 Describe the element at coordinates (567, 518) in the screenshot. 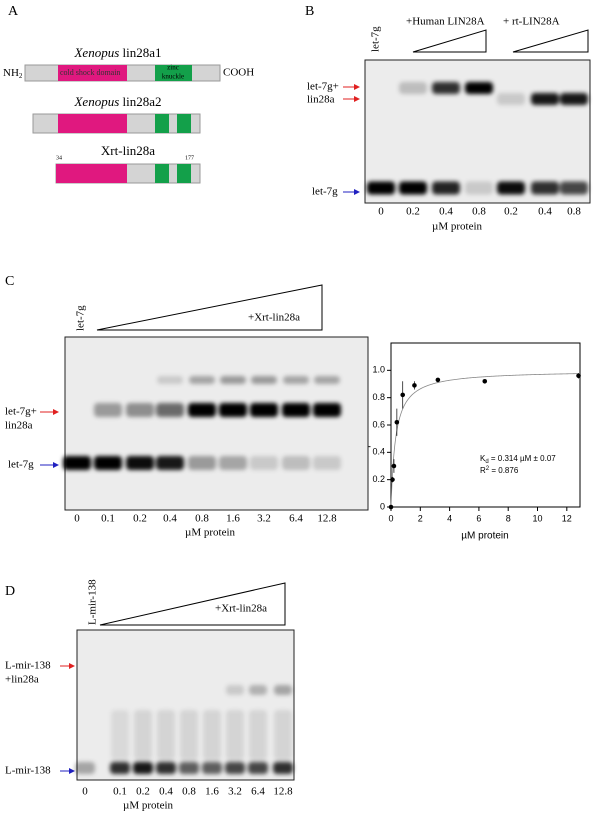

I see `x-tick-label: 12` at that location.